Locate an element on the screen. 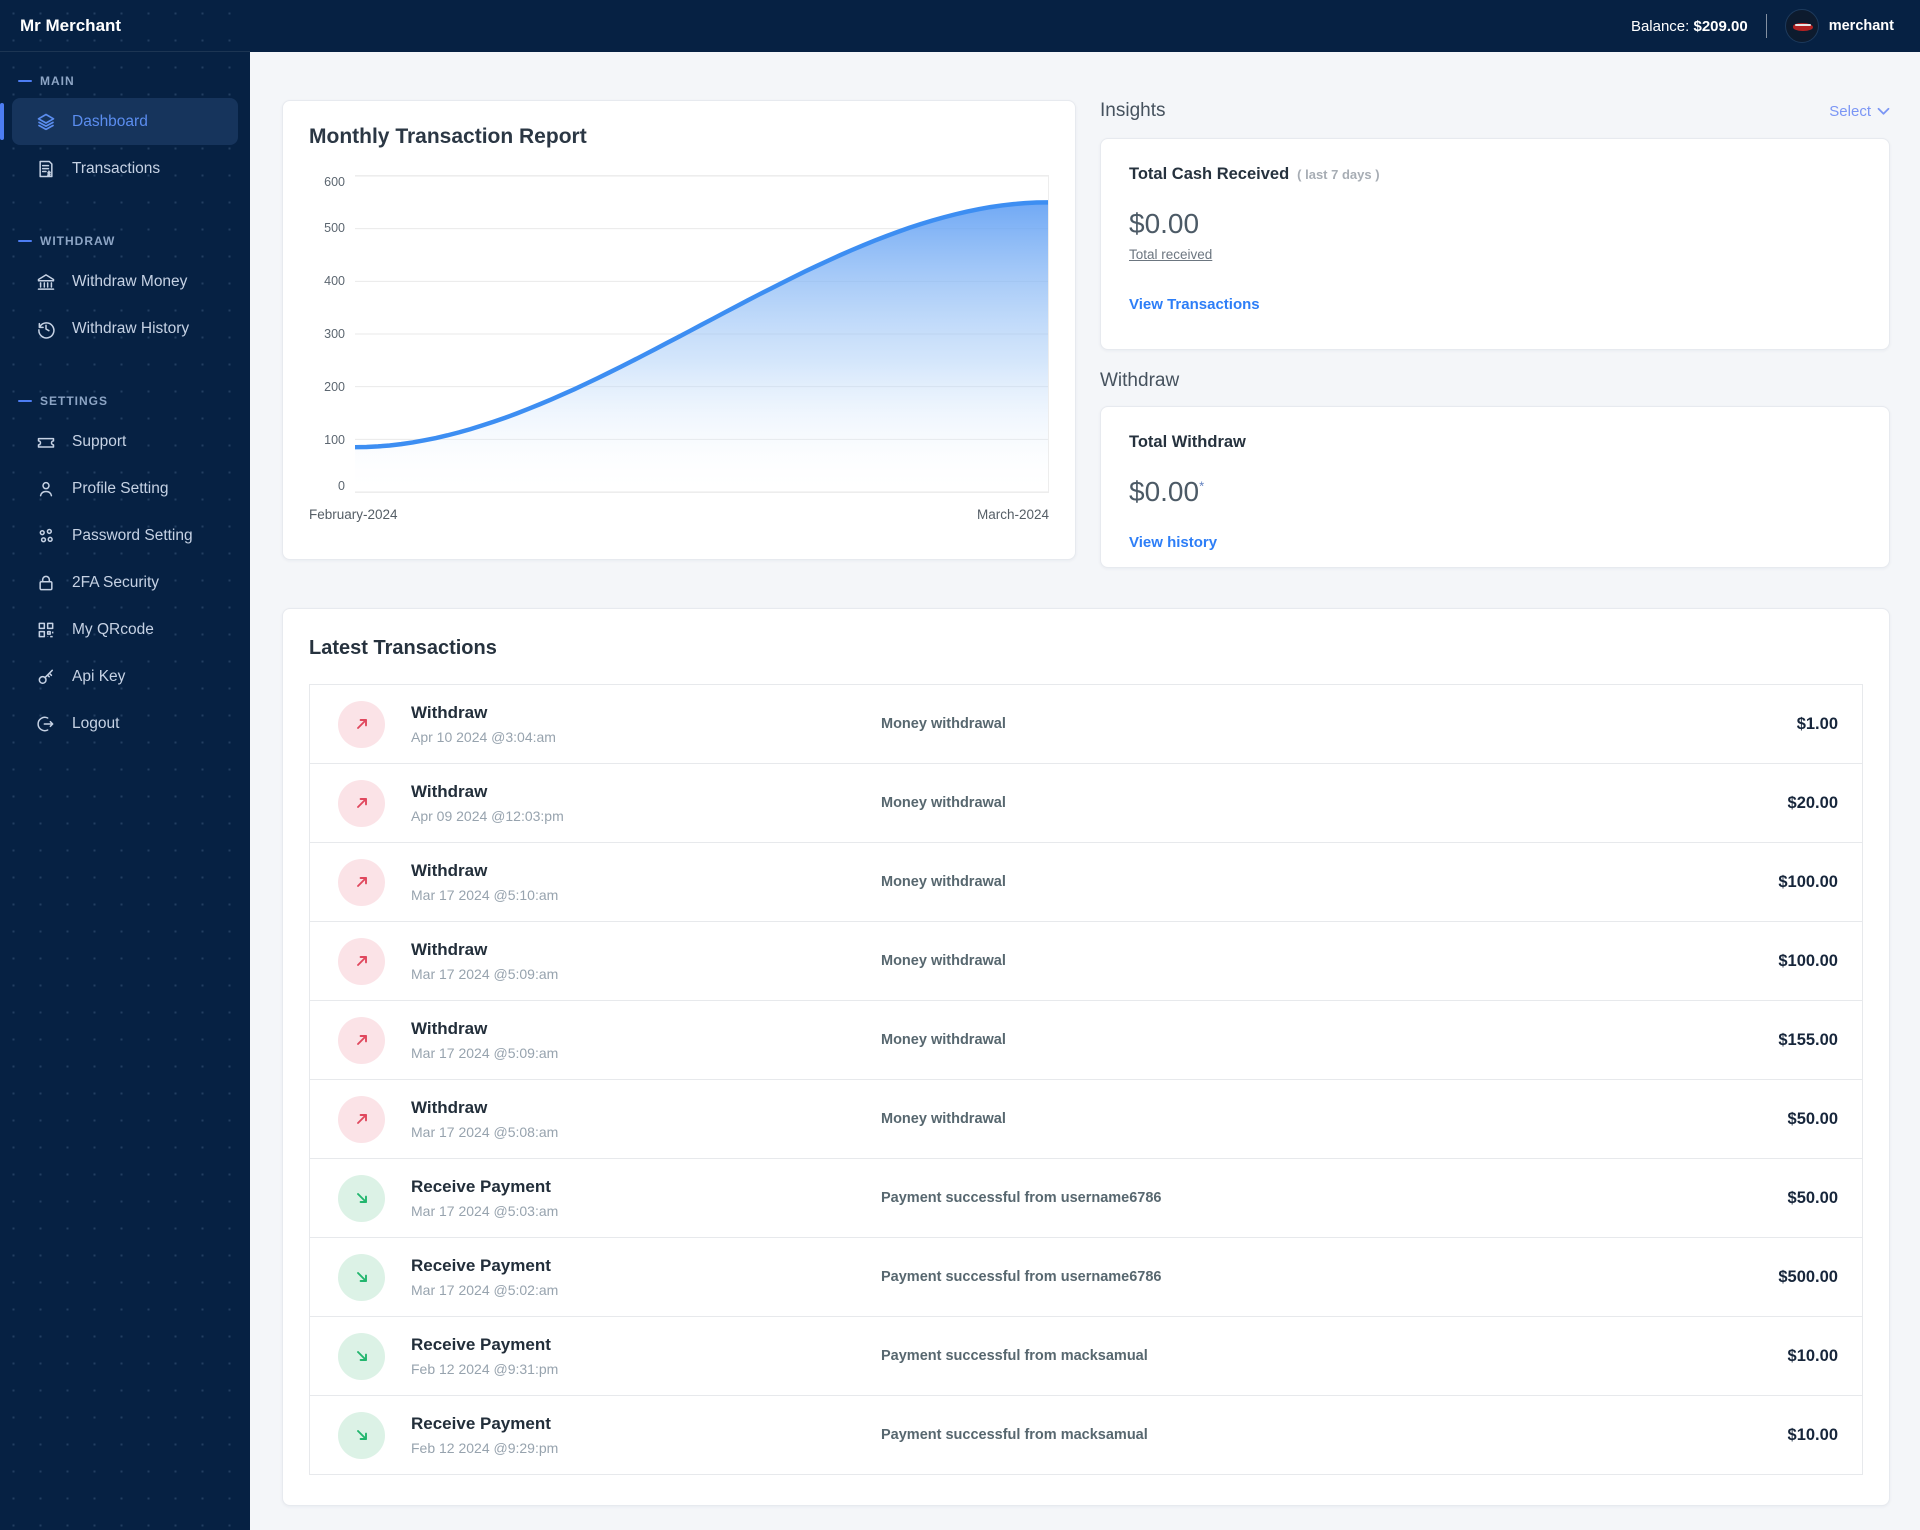 Image resolution: width=1920 pixels, height=1530 pixels. chart-y-axis: 0 100 200 300 400 500 600 is located at coordinates (332, 334).